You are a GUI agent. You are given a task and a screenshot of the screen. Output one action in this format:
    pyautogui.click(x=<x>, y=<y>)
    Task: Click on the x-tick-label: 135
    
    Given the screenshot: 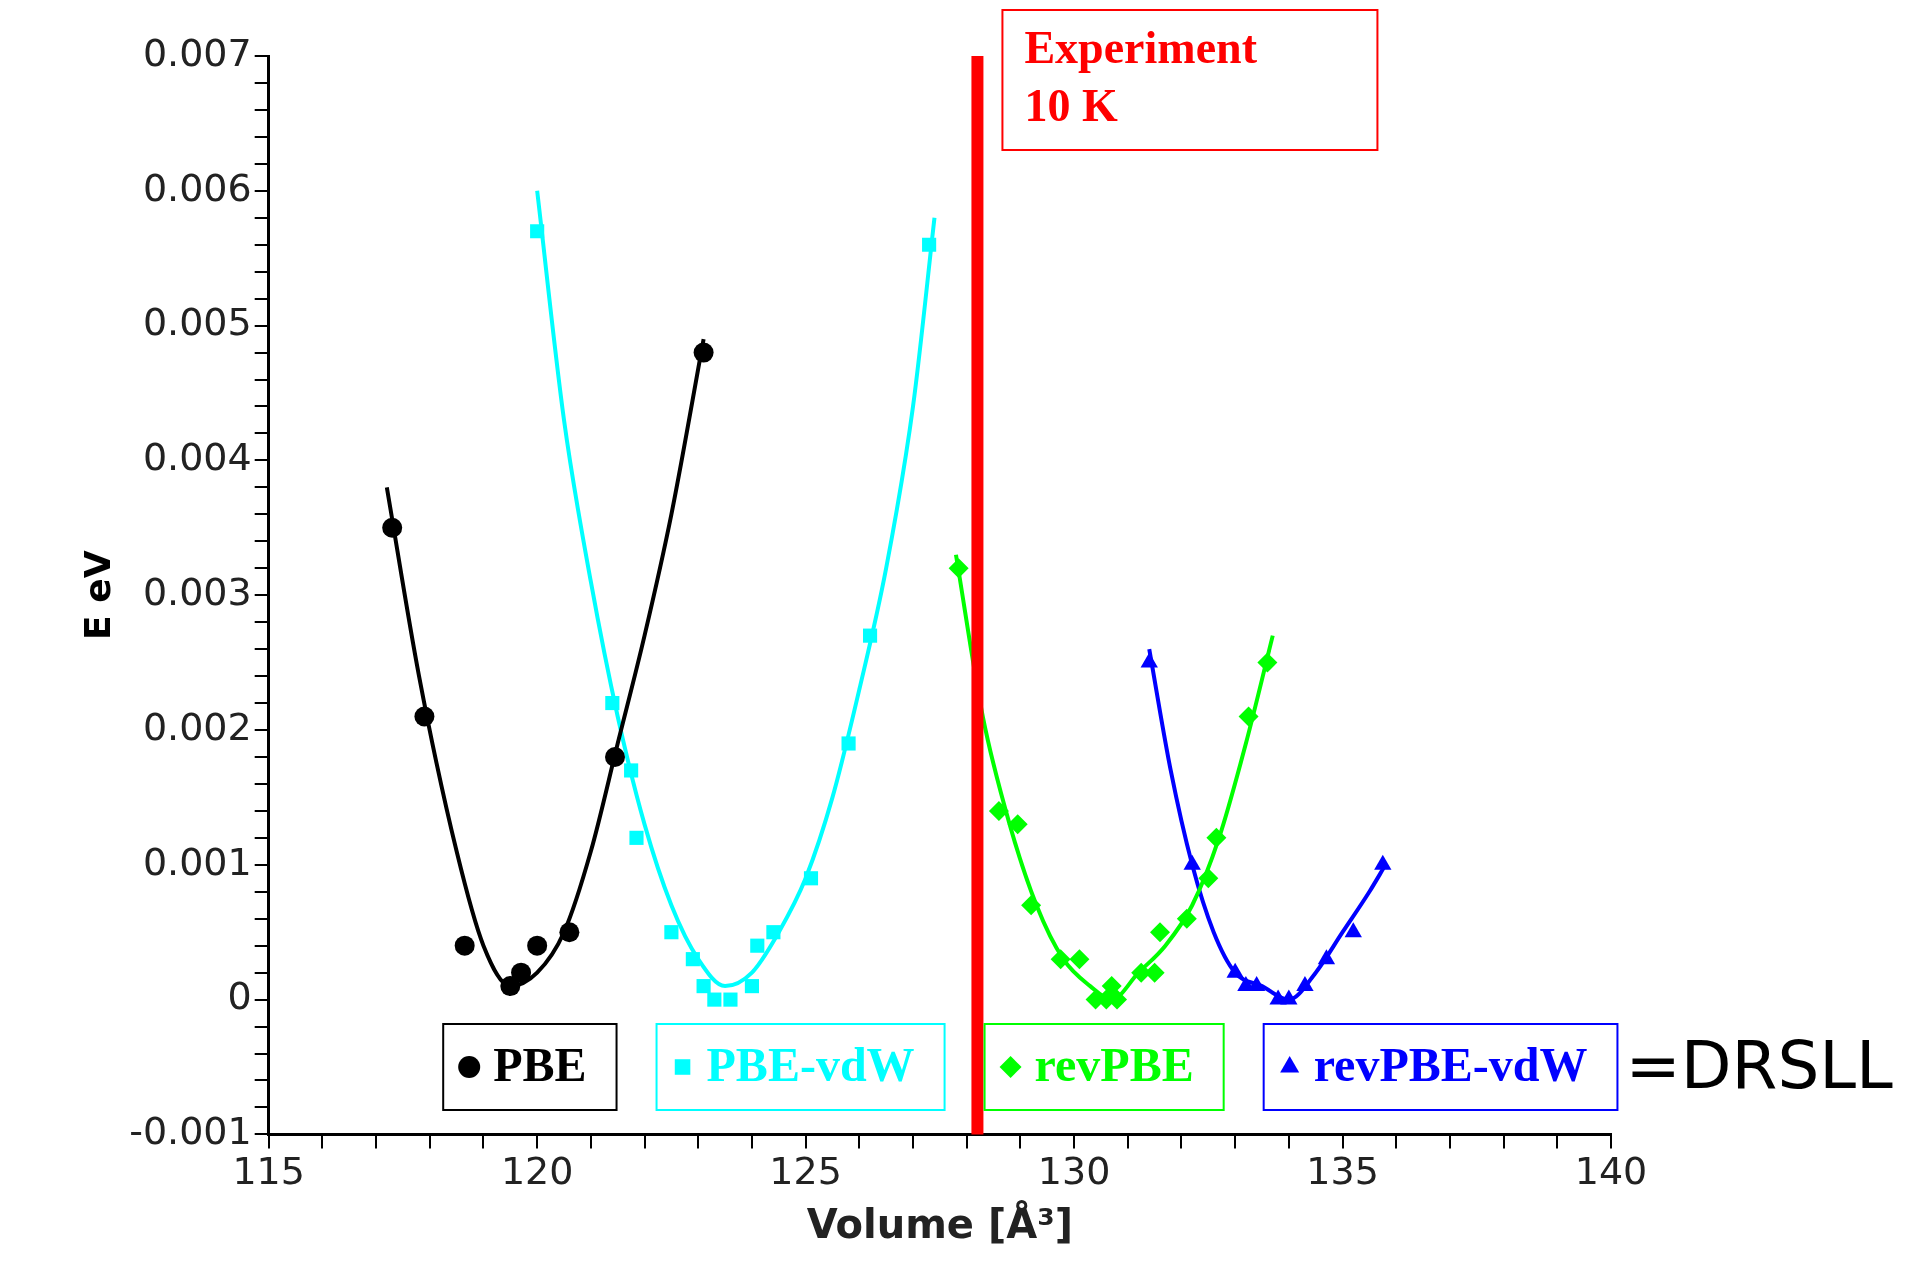 What is the action you would take?
    pyautogui.click(x=1342, y=1171)
    